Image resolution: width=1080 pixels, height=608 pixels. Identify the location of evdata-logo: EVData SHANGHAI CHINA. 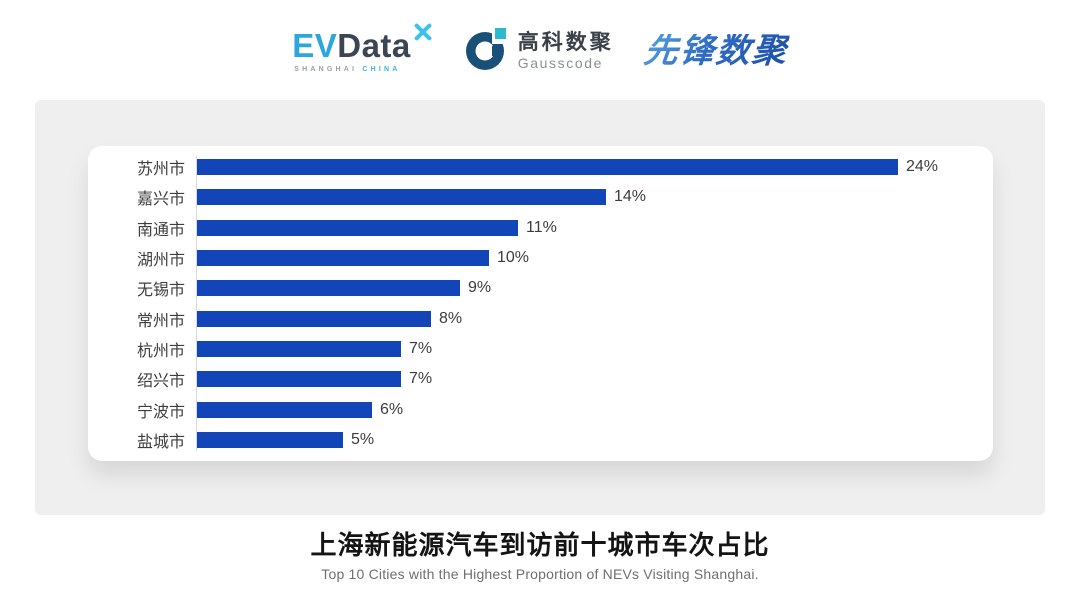
(363, 48).